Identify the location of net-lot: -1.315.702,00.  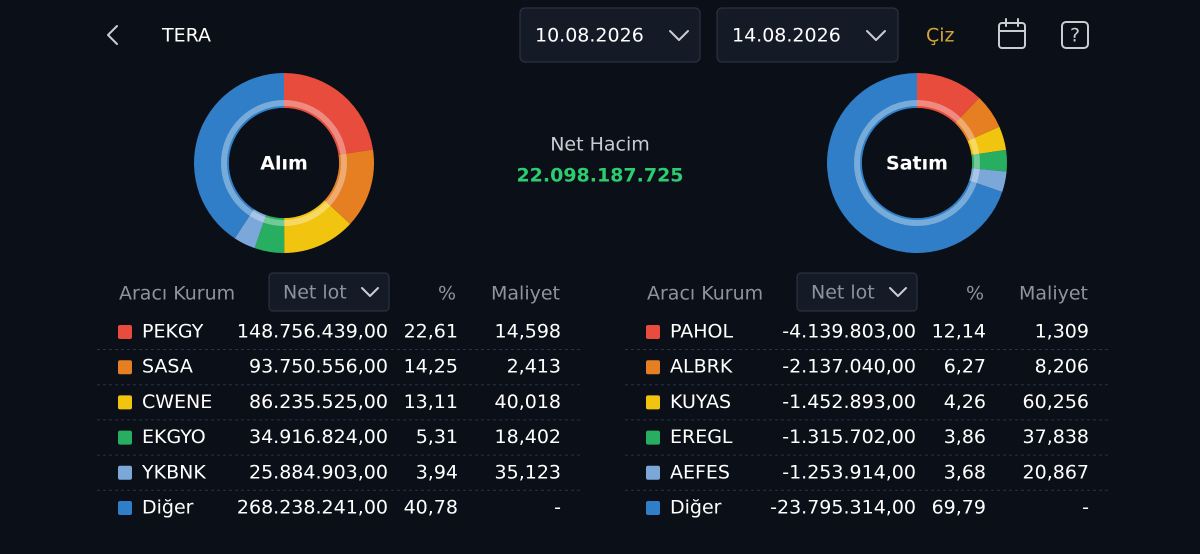
(849, 437).